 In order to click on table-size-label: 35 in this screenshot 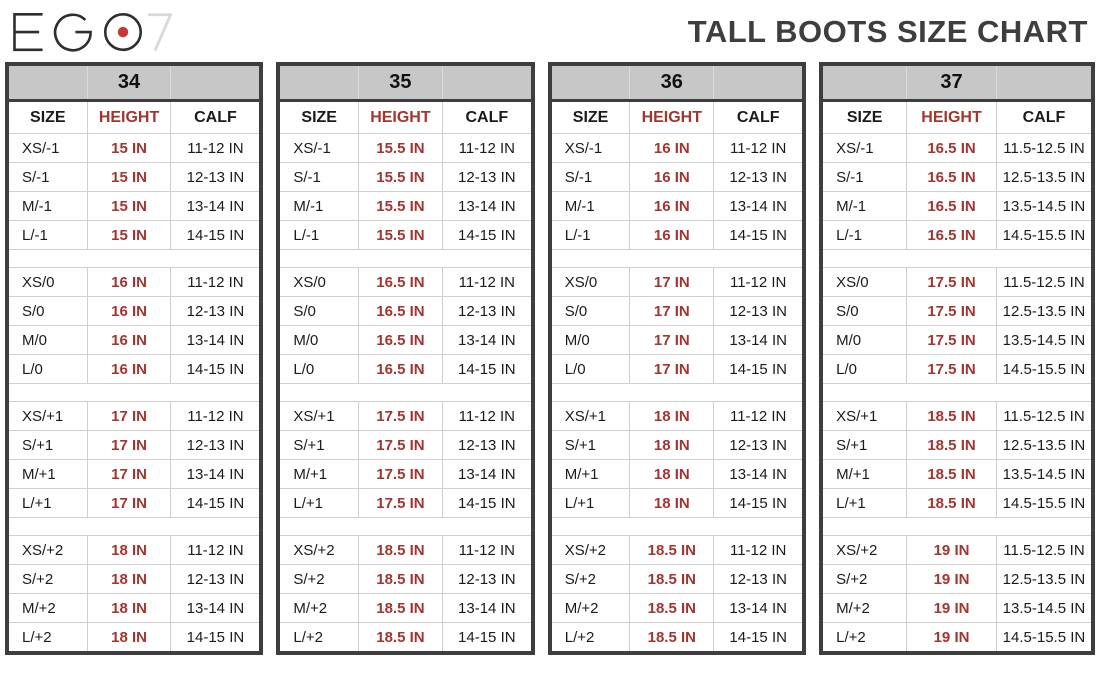, I will do `click(399, 82)`.